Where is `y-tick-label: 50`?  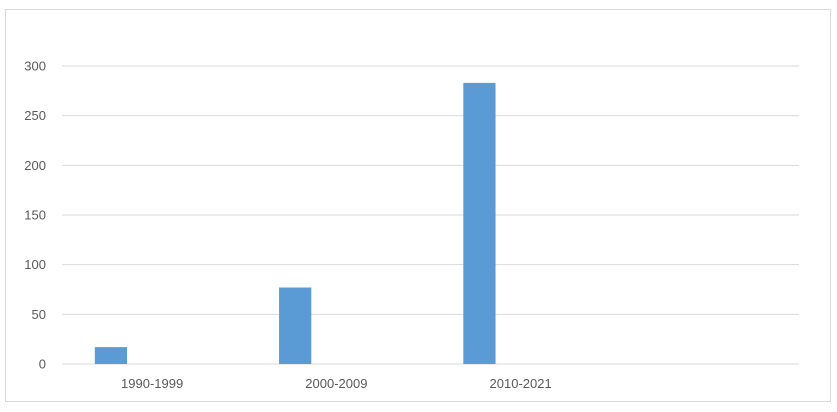 y-tick-label: 50 is located at coordinates (39, 314).